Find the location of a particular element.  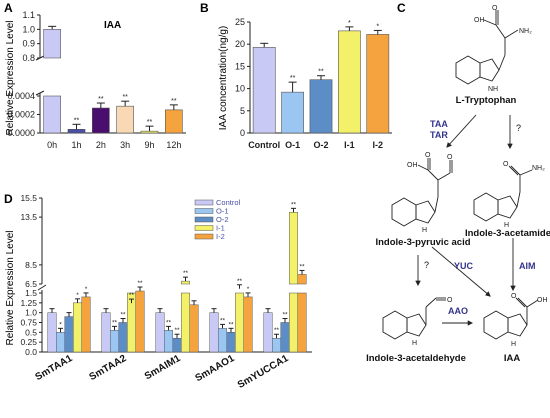

chart-b: 0 5 10 15 20 25 Control ** O-1 ** O-2 * I-1 * I-2 is located at coordinates (313, 83).